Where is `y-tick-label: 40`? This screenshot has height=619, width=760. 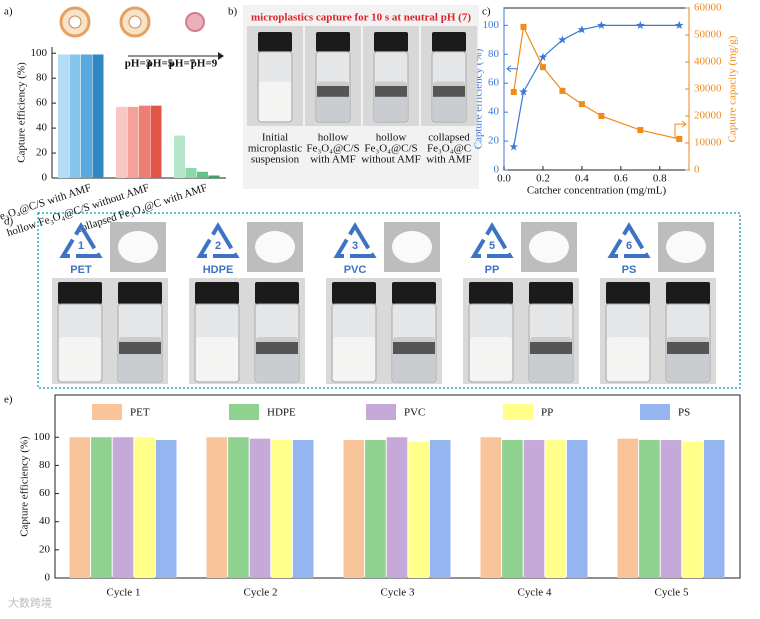 y-tick-label: 40 is located at coordinates (45, 521).